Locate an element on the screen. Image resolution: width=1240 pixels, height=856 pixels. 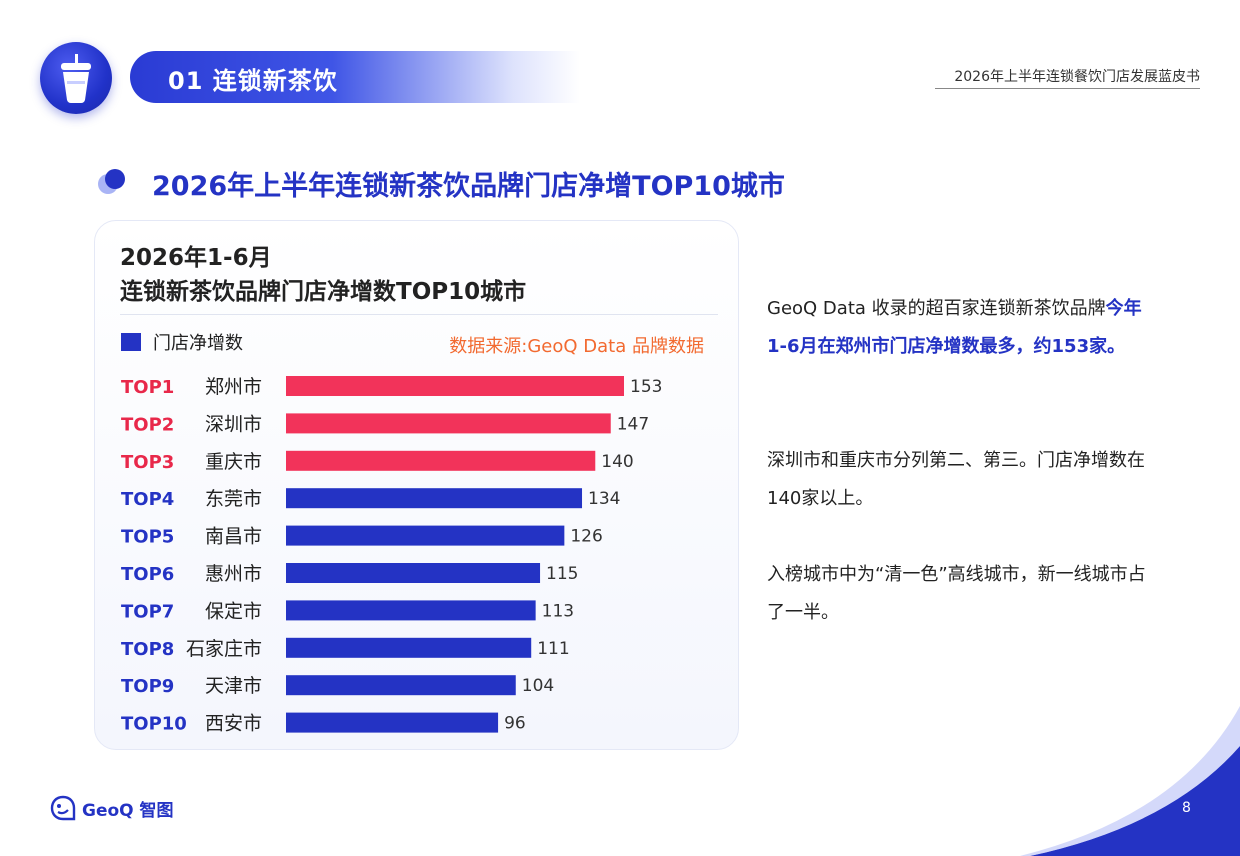
city-label: 西安市 is located at coordinates (233, 724).